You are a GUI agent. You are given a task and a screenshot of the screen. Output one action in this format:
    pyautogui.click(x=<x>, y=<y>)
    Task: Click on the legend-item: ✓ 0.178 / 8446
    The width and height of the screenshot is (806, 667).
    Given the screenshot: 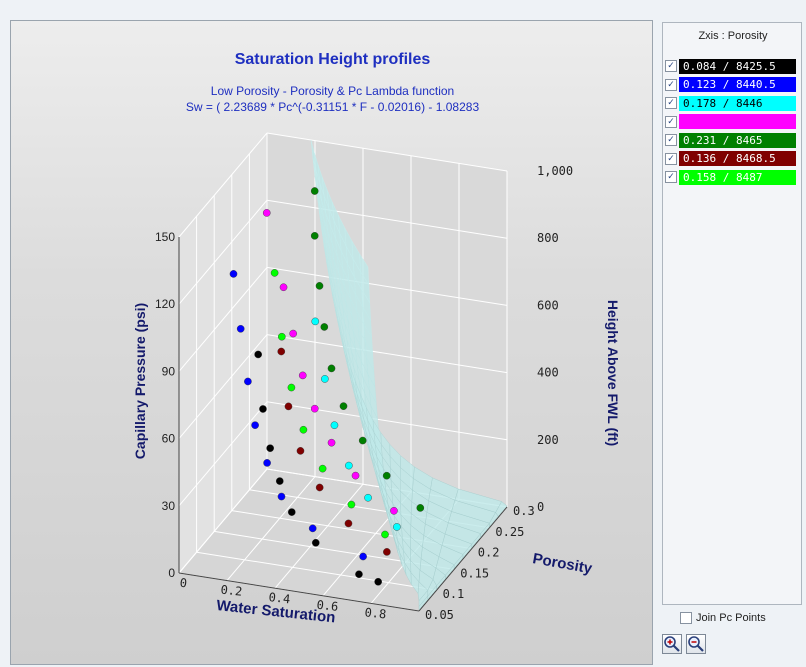 What is the action you would take?
    pyautogui.click(x=730, y=103)
    